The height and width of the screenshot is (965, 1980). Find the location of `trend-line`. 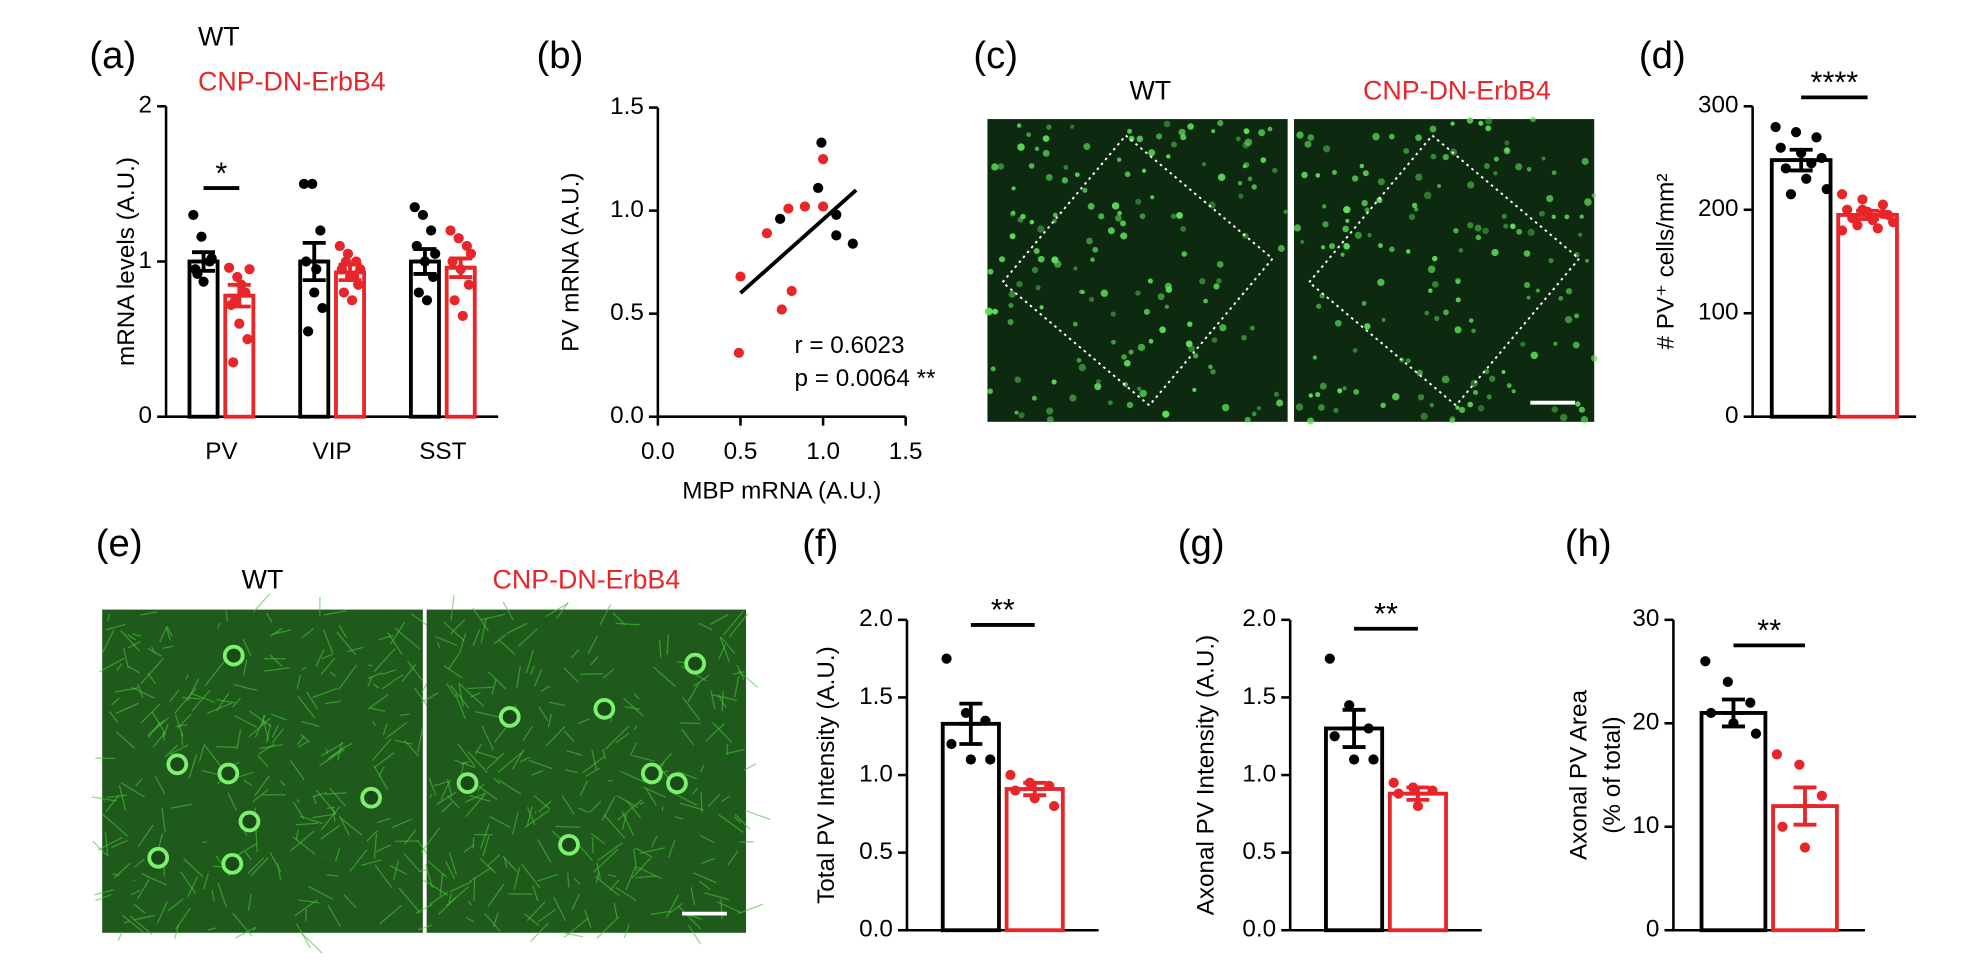

trend-line is located at coordinates (798, 241).